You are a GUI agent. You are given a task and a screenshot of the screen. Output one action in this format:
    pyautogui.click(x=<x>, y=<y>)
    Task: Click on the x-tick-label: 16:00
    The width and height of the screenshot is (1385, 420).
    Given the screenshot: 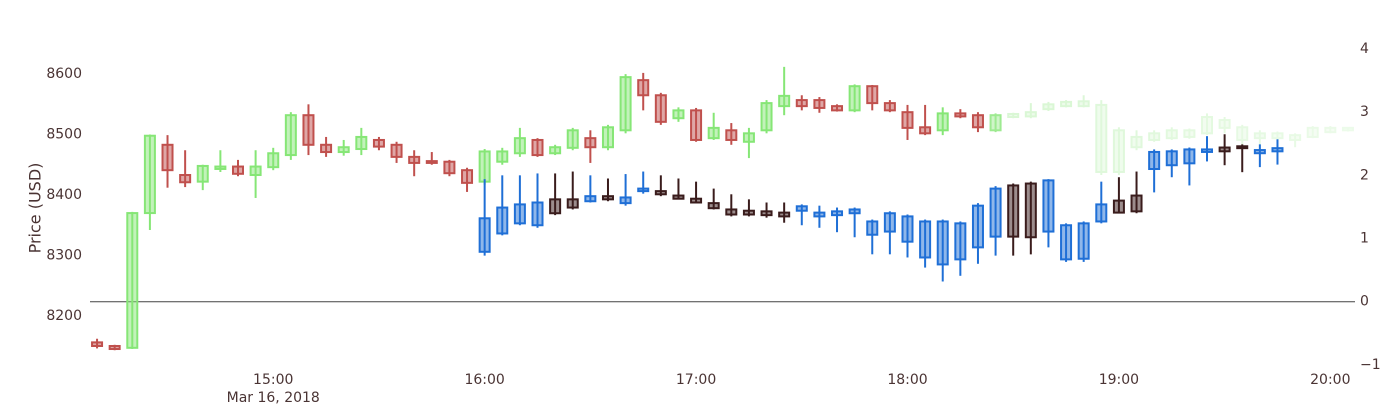 What is the action you would take?
    pyautogui.click(x=484, y=380)
    